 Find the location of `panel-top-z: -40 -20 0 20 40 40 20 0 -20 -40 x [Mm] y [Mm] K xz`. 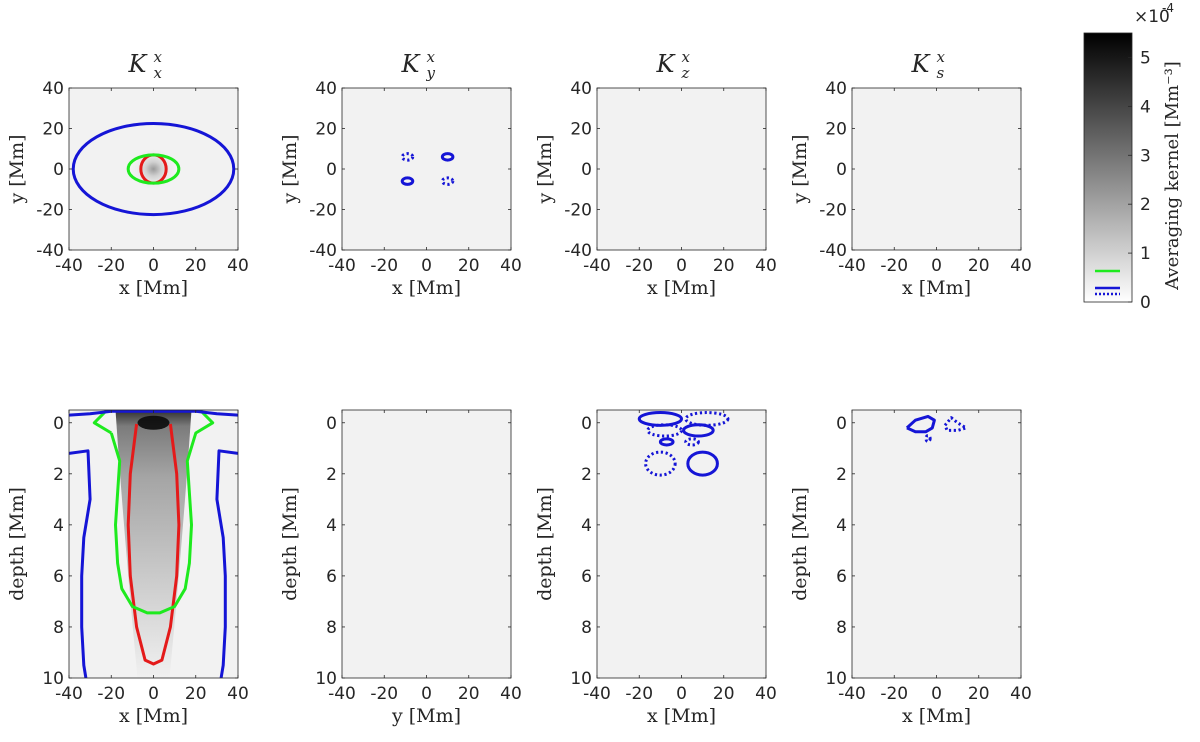

panel-top-z: -40 -20 0 20 40 40 20 0 -20 -40 x [Mm] y [Mm] K xz is located at coordinates (655, 173).